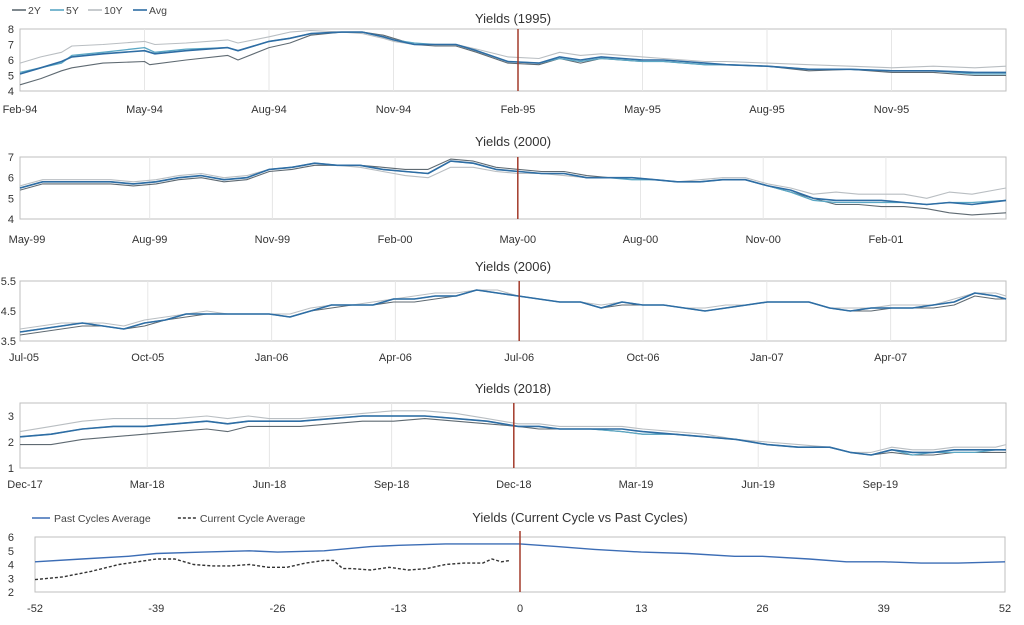  What do you see at coordinates (147, 358) in the screenshot?
I see `x-tick-label: Oct-05` at bounding box center [147, 358].